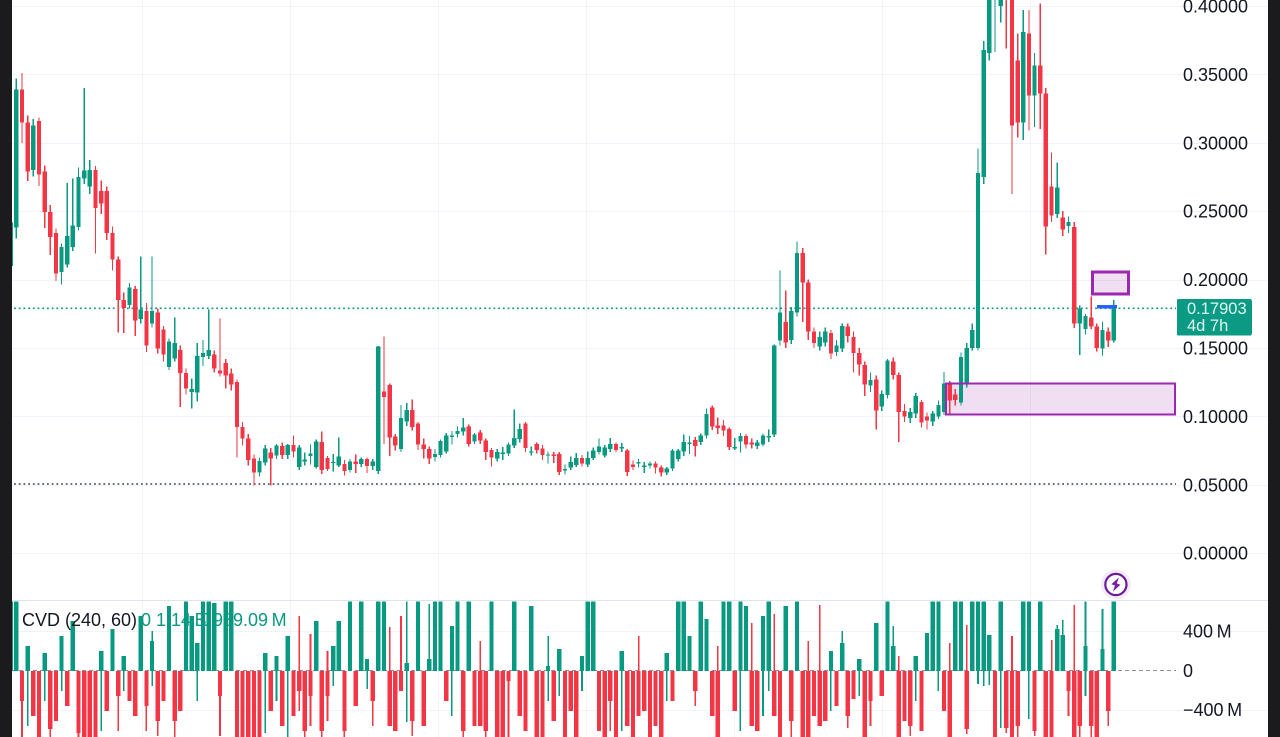 The image size is (1280, 737). What do you see at coordinates (250, 620) in the screenshot?
I see `svg-text: 939.09 M` at bounding box center [250, 620].